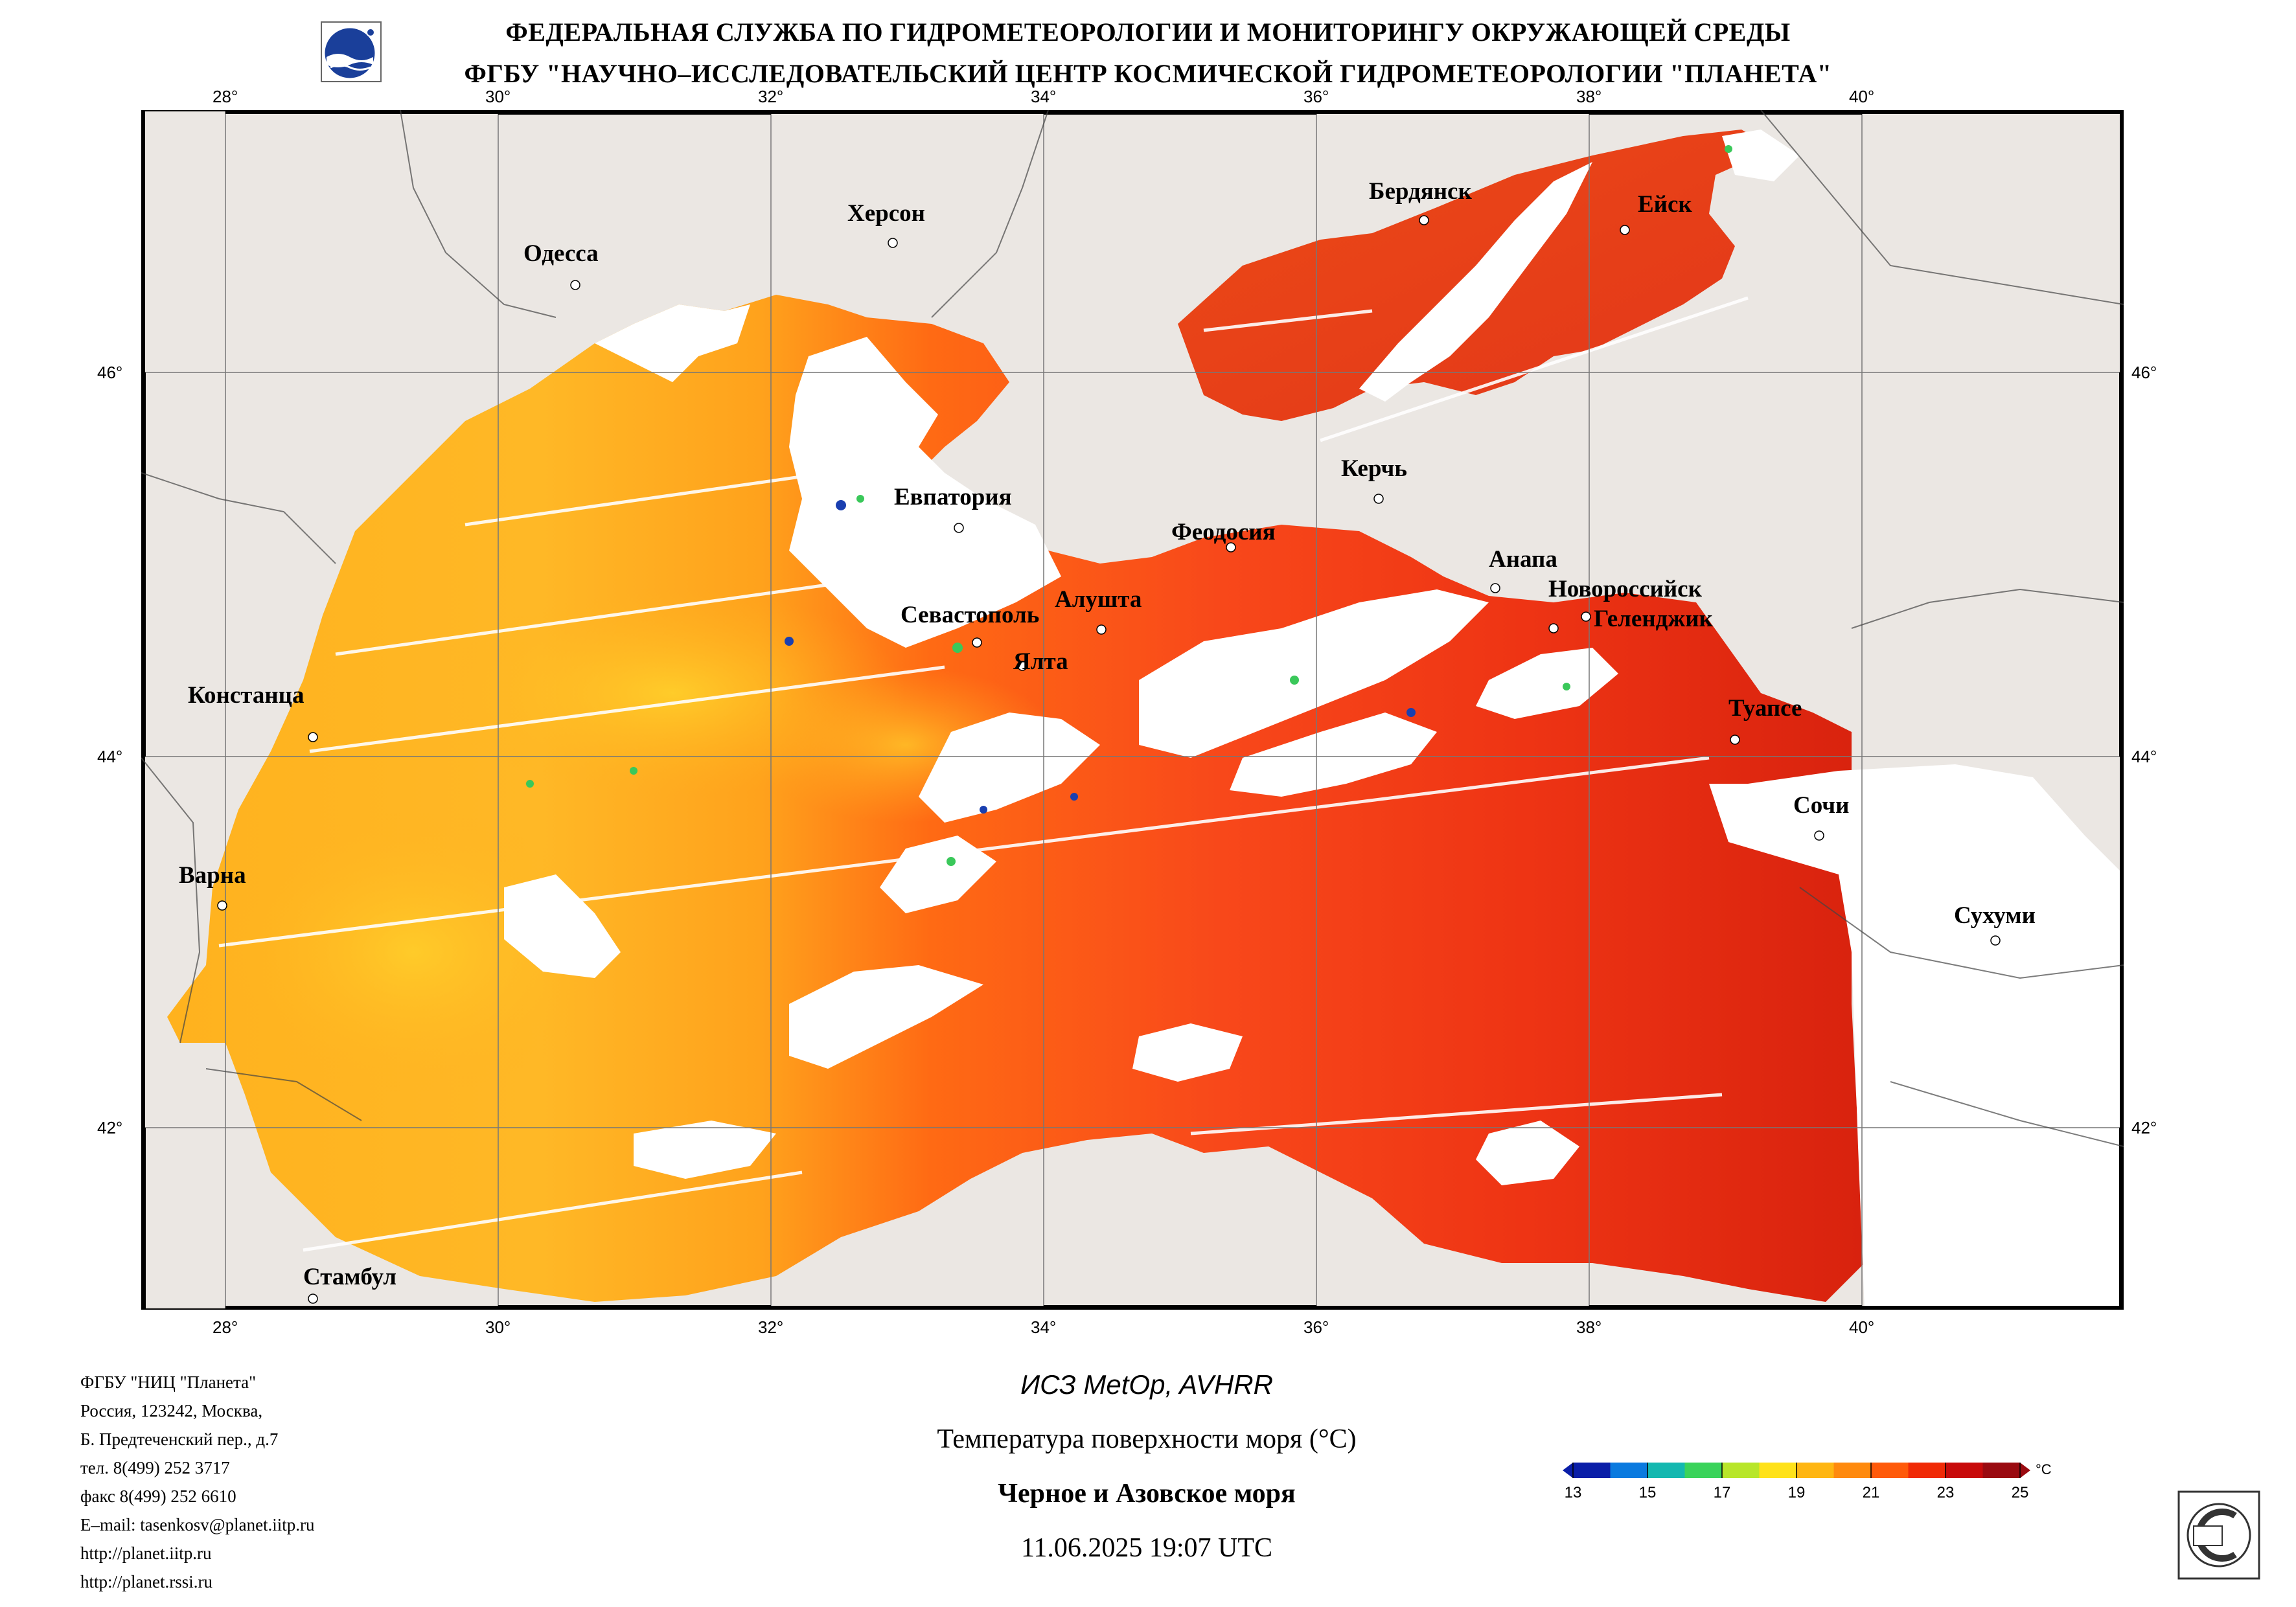 The image size is (2296, 1607). What do you see at coordinates (1316, 1327) in the screenshot?
I see `lon-label-bottom: 36°` at bounding box center [1316, 1327].